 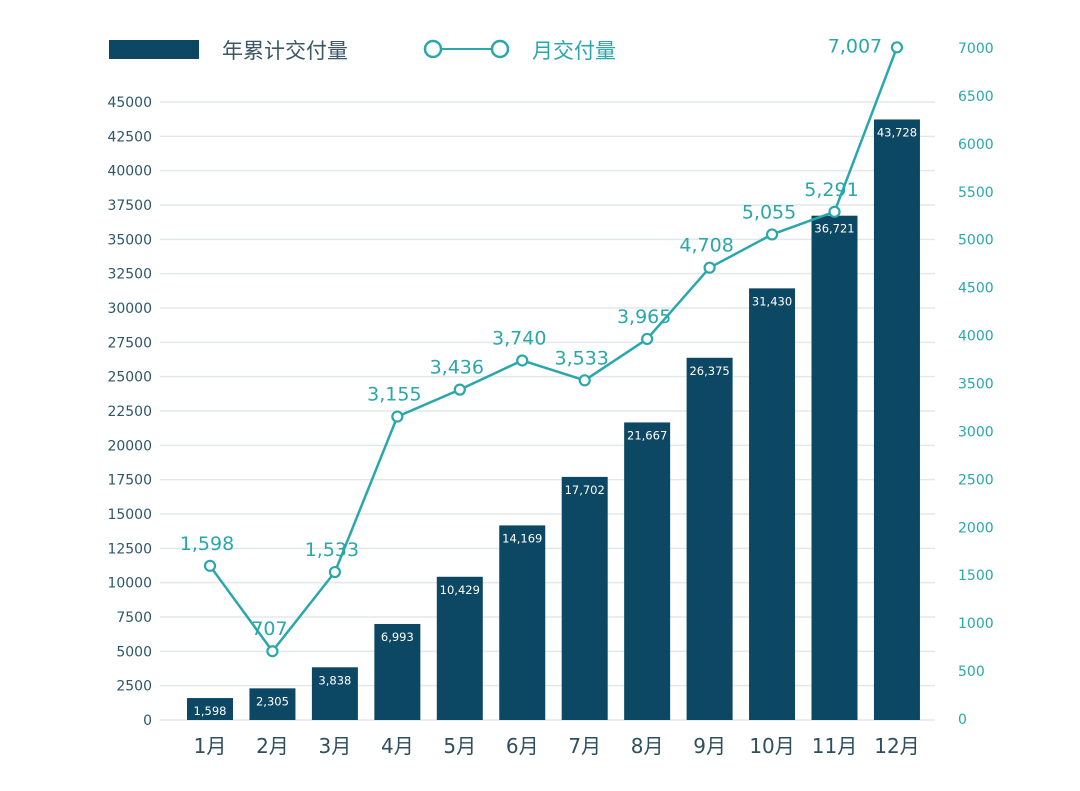 What do you see at coordinates (831, 190) in the screenshot?
I see `line-label: 5,291` at bounding box center [831, 190].